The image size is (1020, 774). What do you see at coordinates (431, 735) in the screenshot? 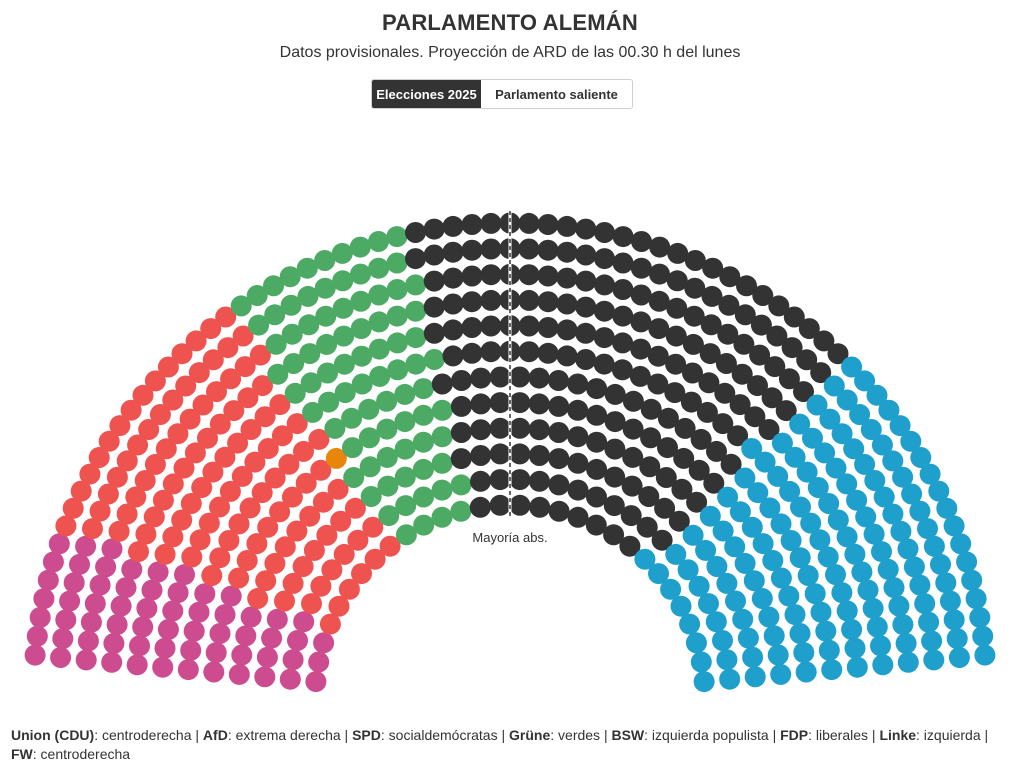
I see `legend-item: SPD: socialdemócratas |` at bounding box center [431, 735].